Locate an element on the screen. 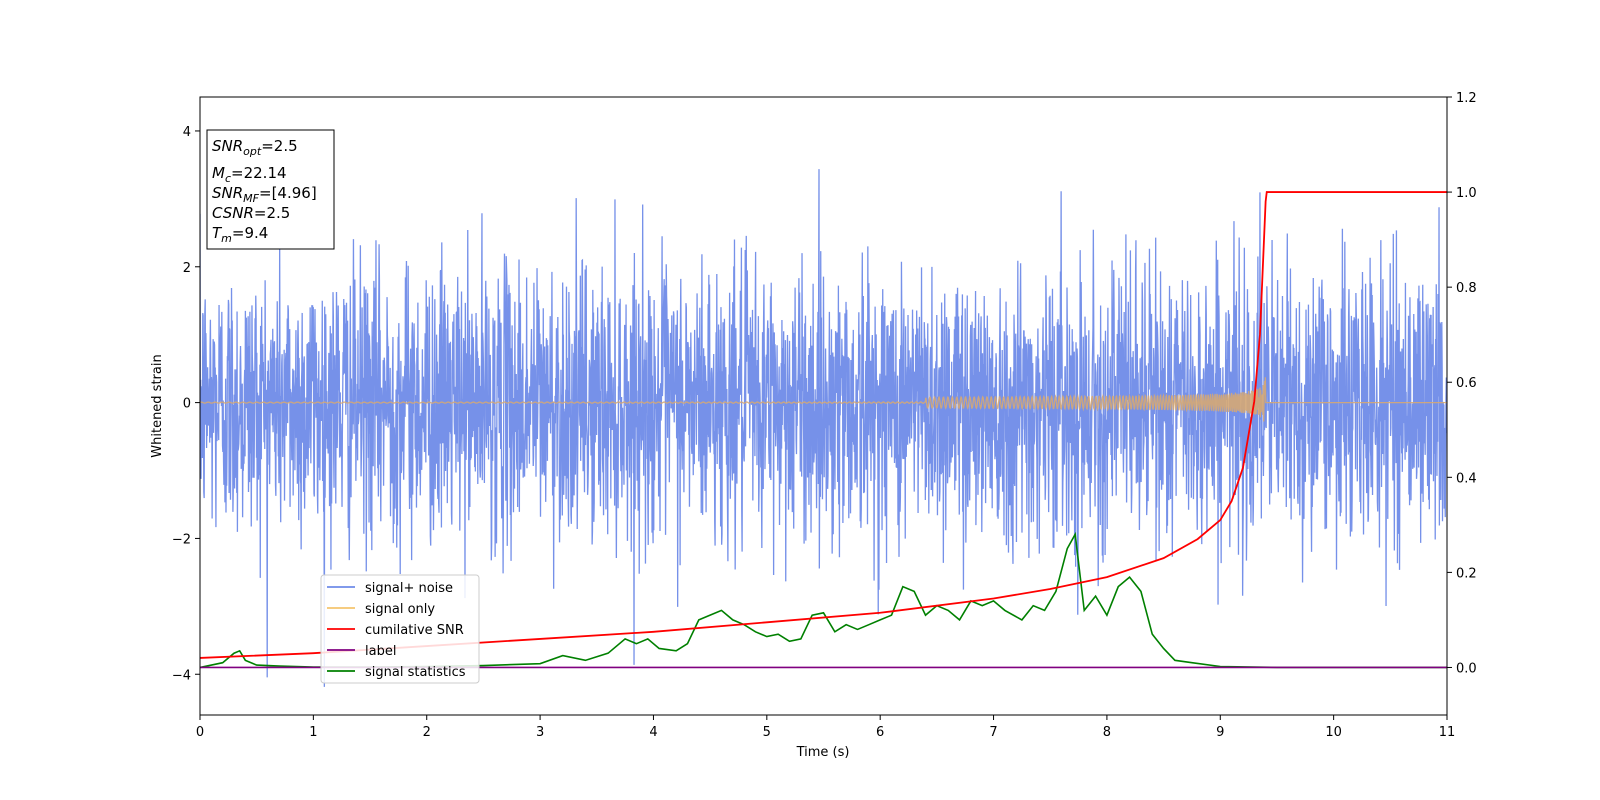  legend-label: signal+ noise is located at coordinates (409, 588).